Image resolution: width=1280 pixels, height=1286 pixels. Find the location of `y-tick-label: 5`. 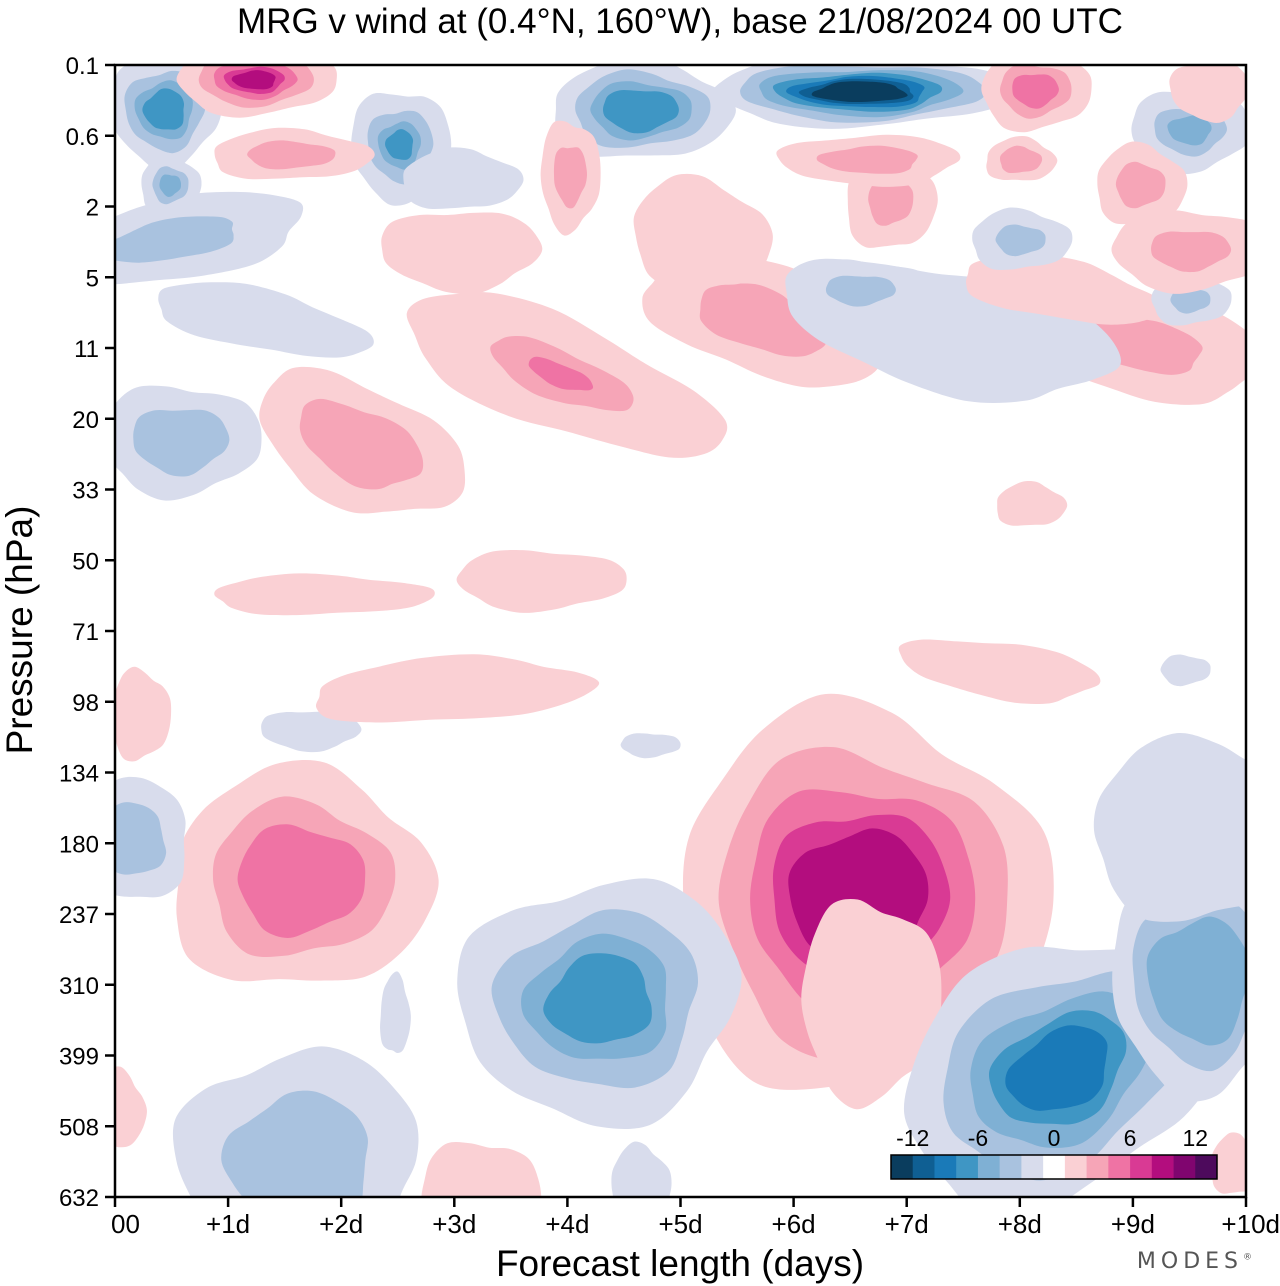

y-tick-label: 5 is located at coordinates (92, 278).